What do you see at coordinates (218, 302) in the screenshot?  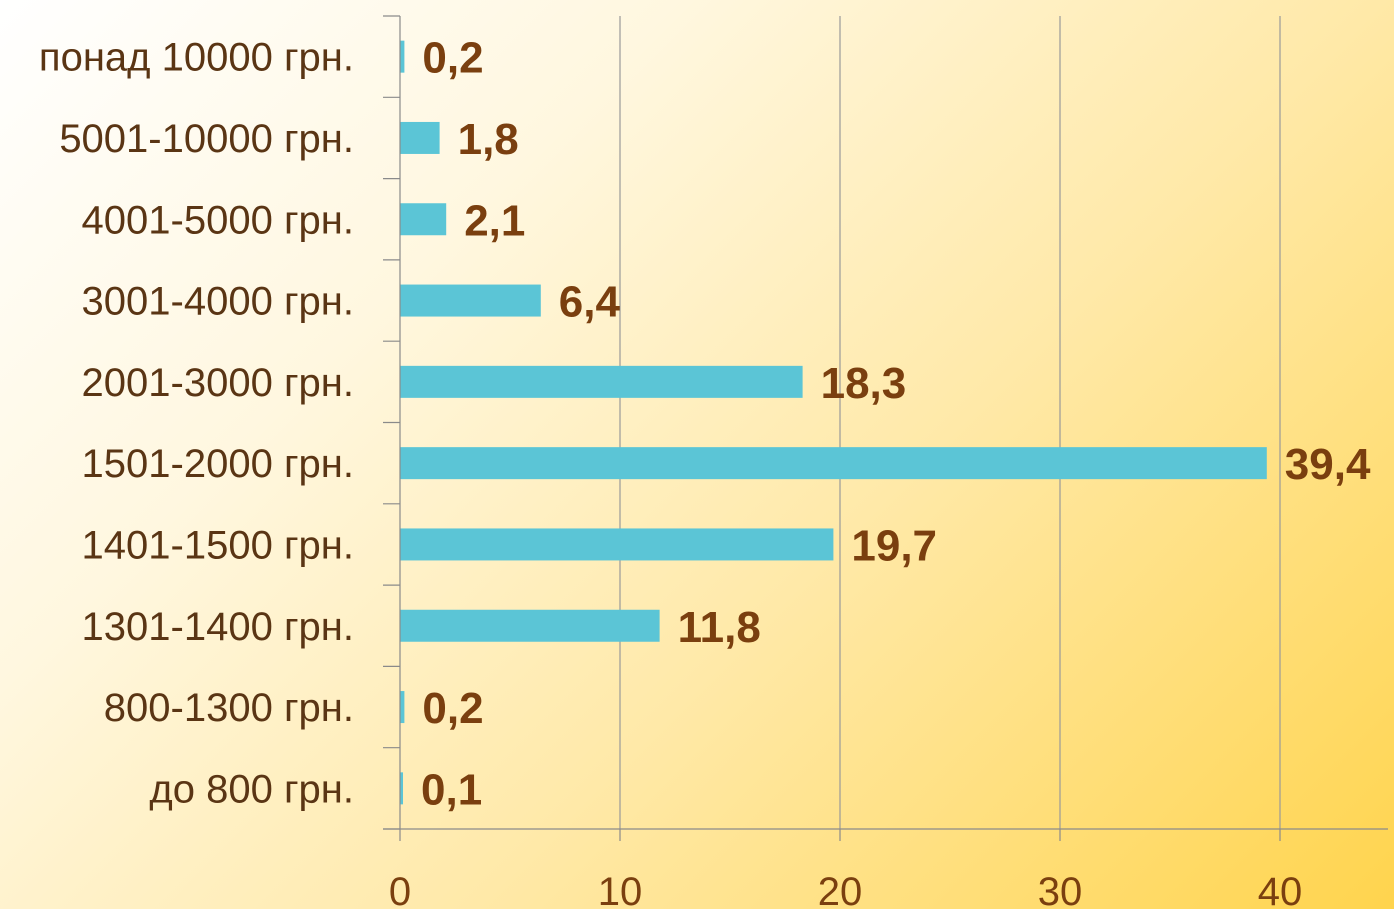 I see `category-label: 3001-4000 грн.` at bounding box center [218, 302].